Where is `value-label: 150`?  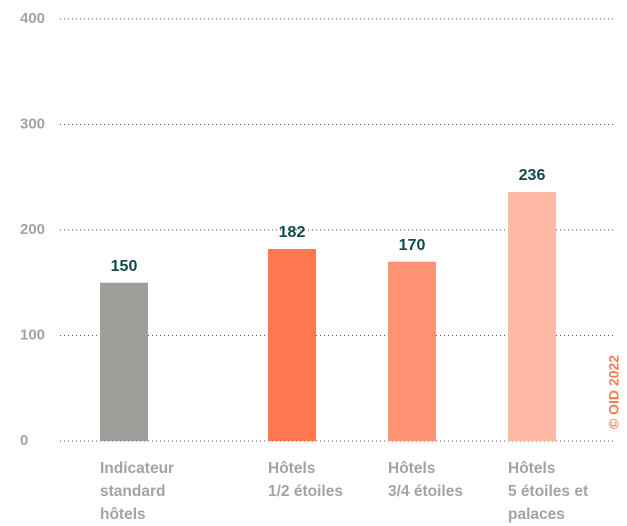
value-label: 150 is located at coordinates (124, 266).